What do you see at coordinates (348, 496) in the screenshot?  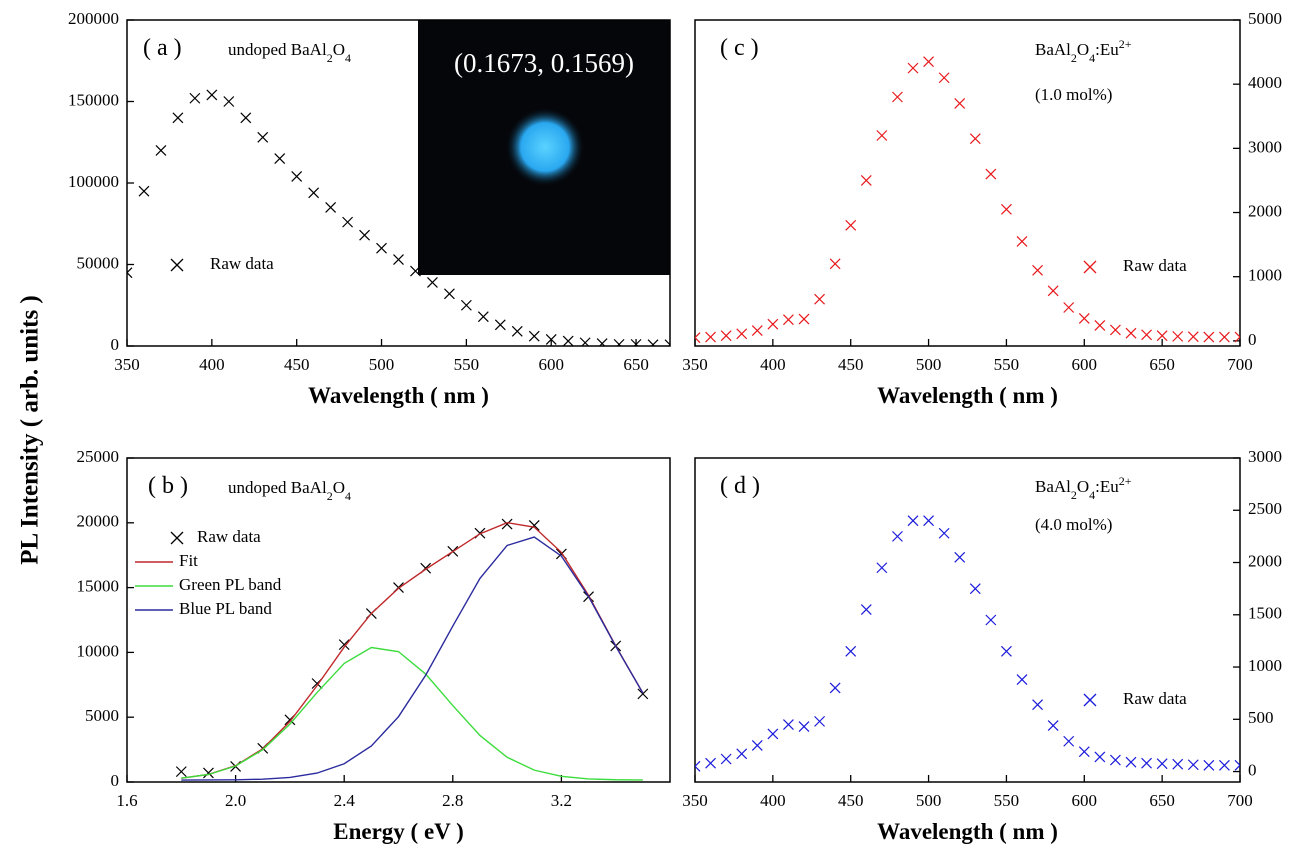 I see `sample-label-part: 4` at bounding box center [348, 496].